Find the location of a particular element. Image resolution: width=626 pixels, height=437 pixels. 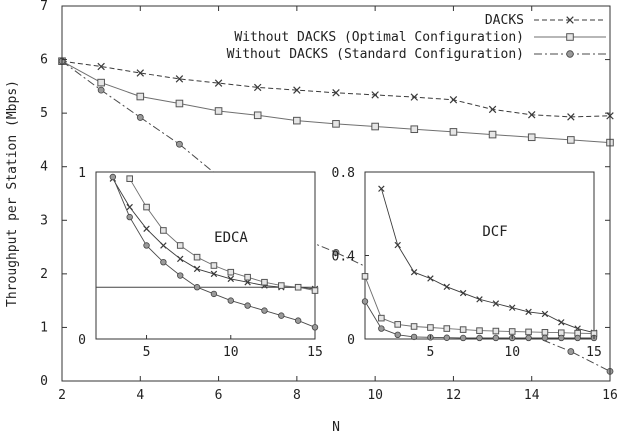

legend-label-optimal: Without DACKS (Optimal Configuration) is located at coordinates (379, 37).